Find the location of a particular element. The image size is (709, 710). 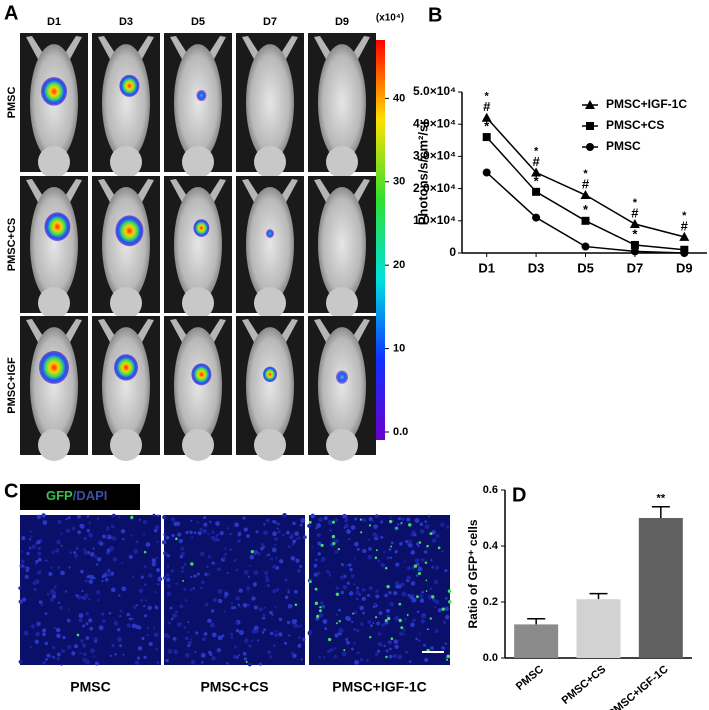

significance-mark: ** is located at coordinates (661, 499).